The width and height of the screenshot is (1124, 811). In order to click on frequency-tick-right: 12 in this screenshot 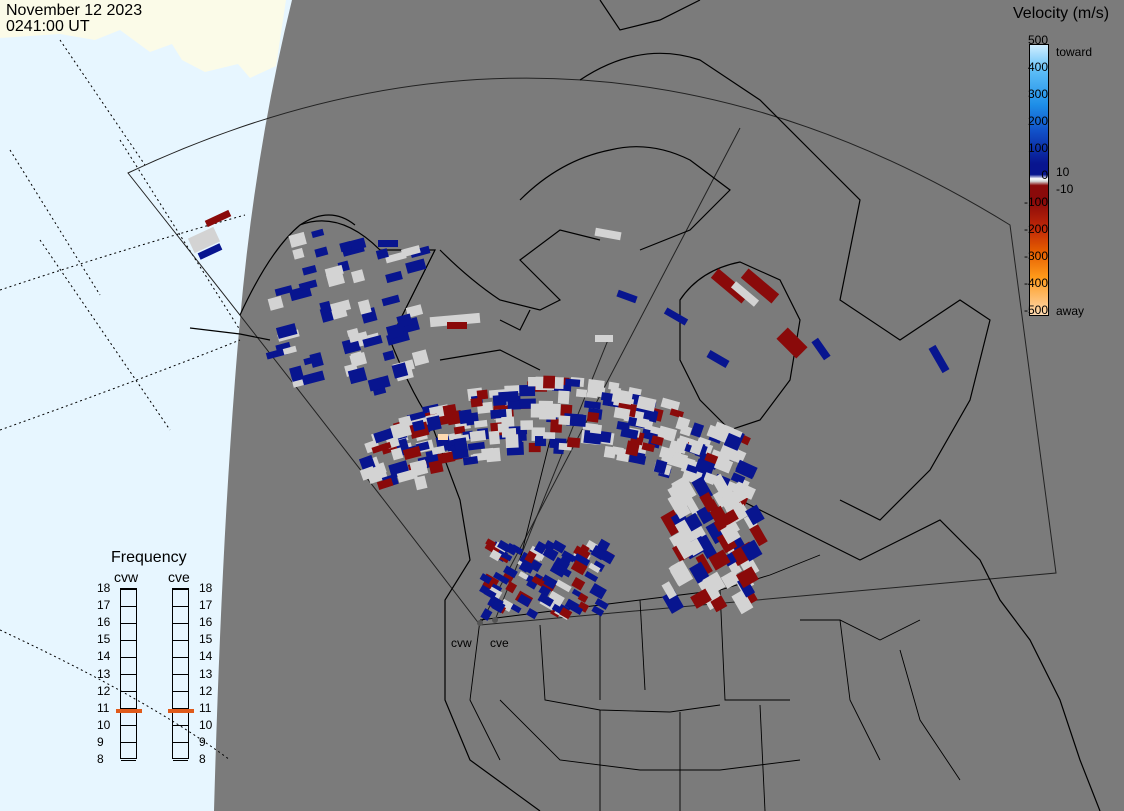, I will do `click(206, 690)`.